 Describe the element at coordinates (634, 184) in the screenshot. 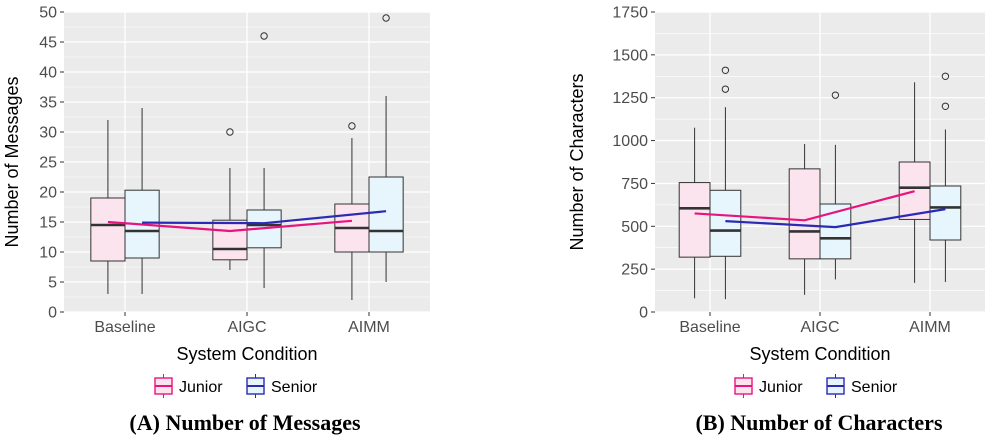

I see `y-tick-label: 750` at that location.